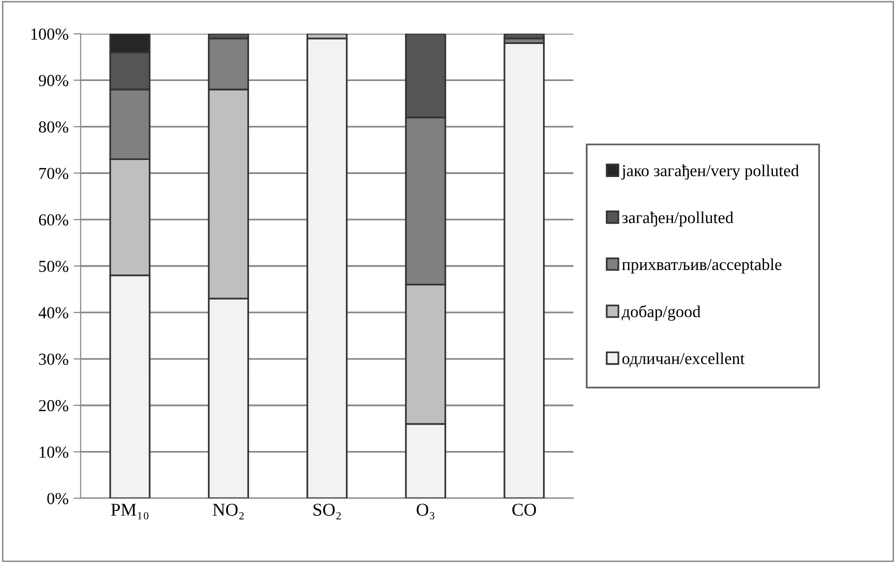 The width and height of the screenshot is (896, 563). What do you see at coordinates (53, 406) in the screenshot?
I see `y-tick-label: 20%` at bounding box center [53, 406].